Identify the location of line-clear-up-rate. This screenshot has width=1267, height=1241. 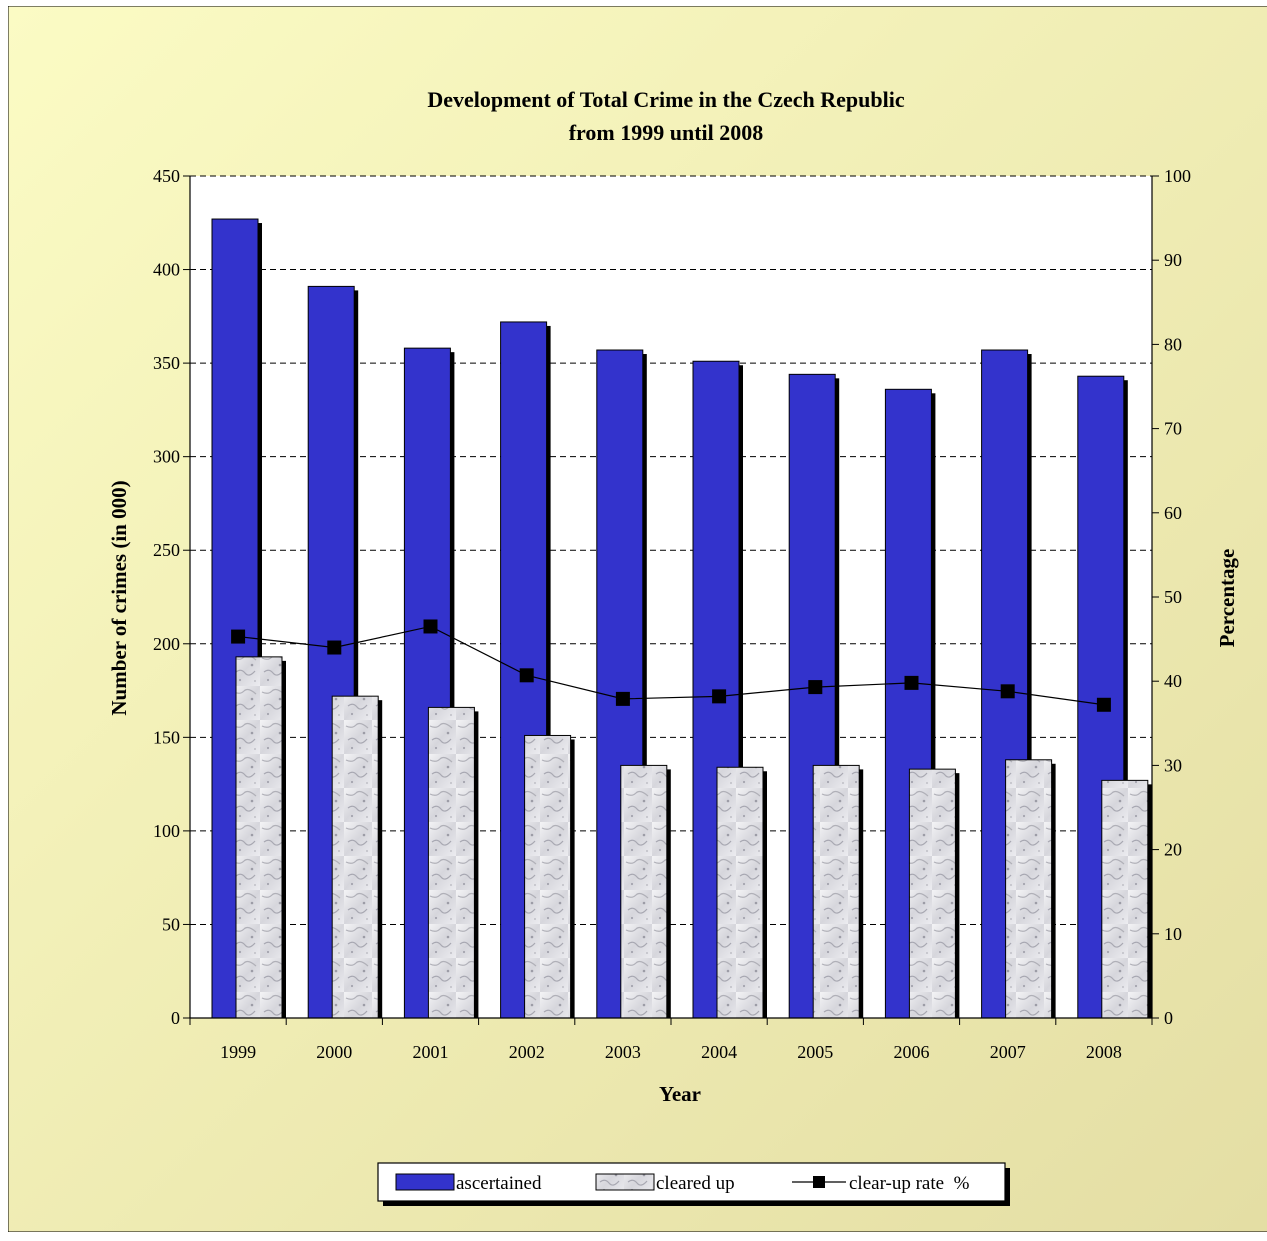
(671, 665).